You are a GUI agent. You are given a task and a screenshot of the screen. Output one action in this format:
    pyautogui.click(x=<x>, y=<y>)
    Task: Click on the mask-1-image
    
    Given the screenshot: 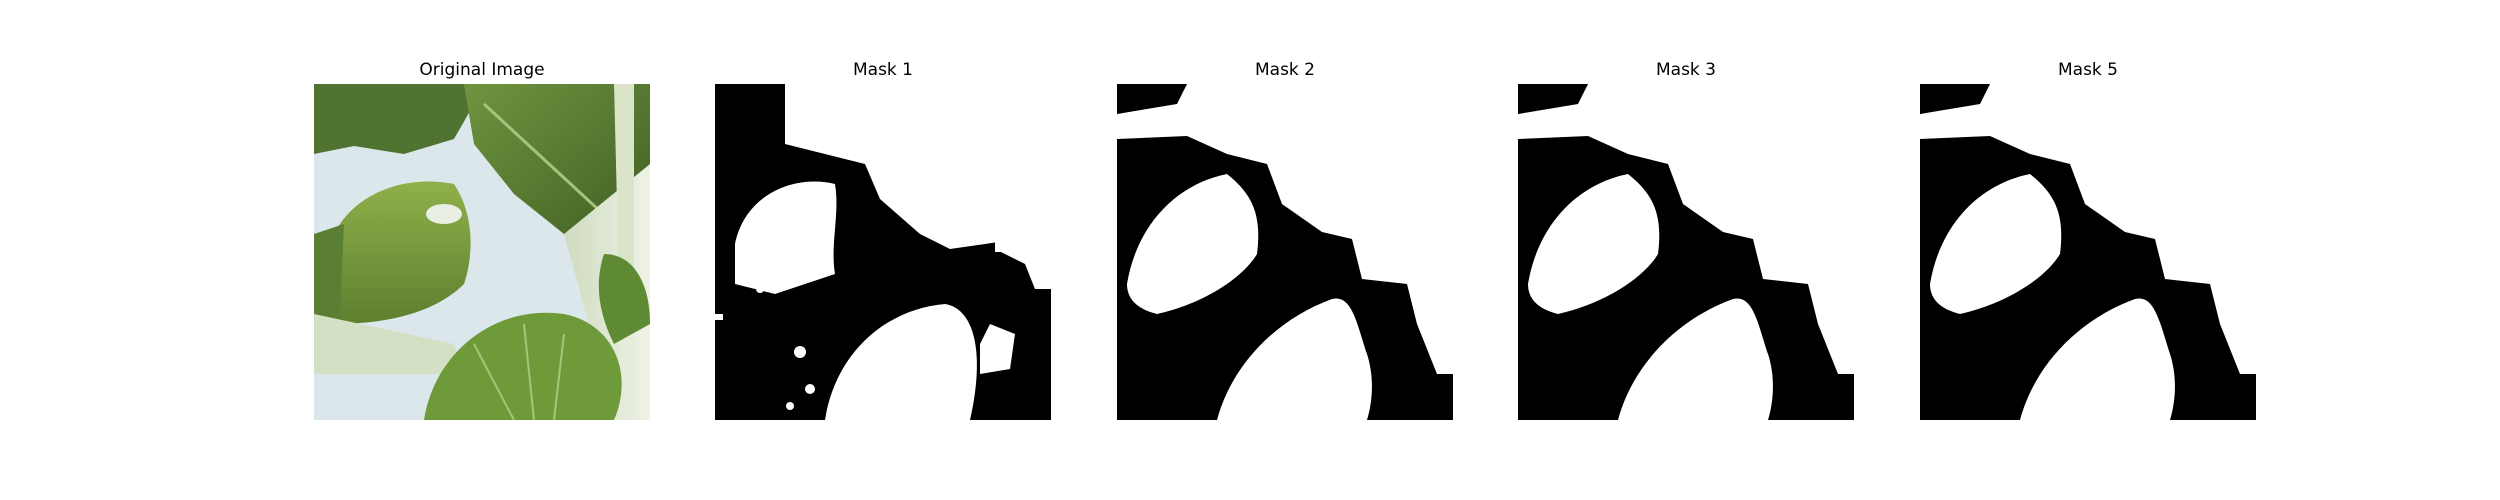 What is the action you would take?
    pyautogui.click(x=883, y=252)
    